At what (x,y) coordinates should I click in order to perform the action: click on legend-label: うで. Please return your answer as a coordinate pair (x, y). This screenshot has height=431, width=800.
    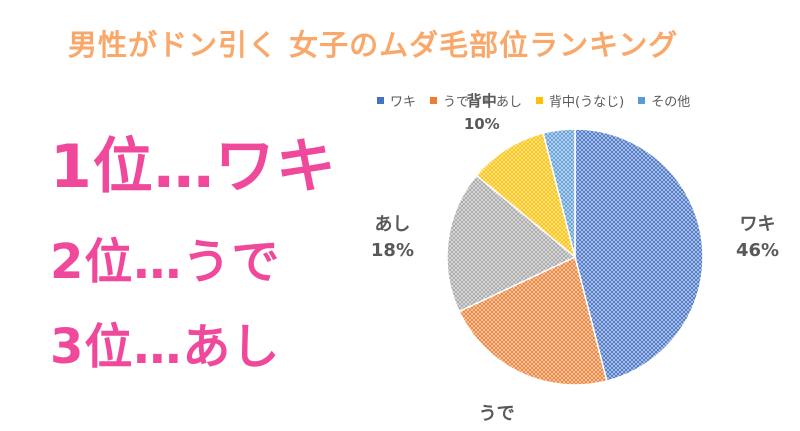
    Looking at the image, I should click on (456, 102).